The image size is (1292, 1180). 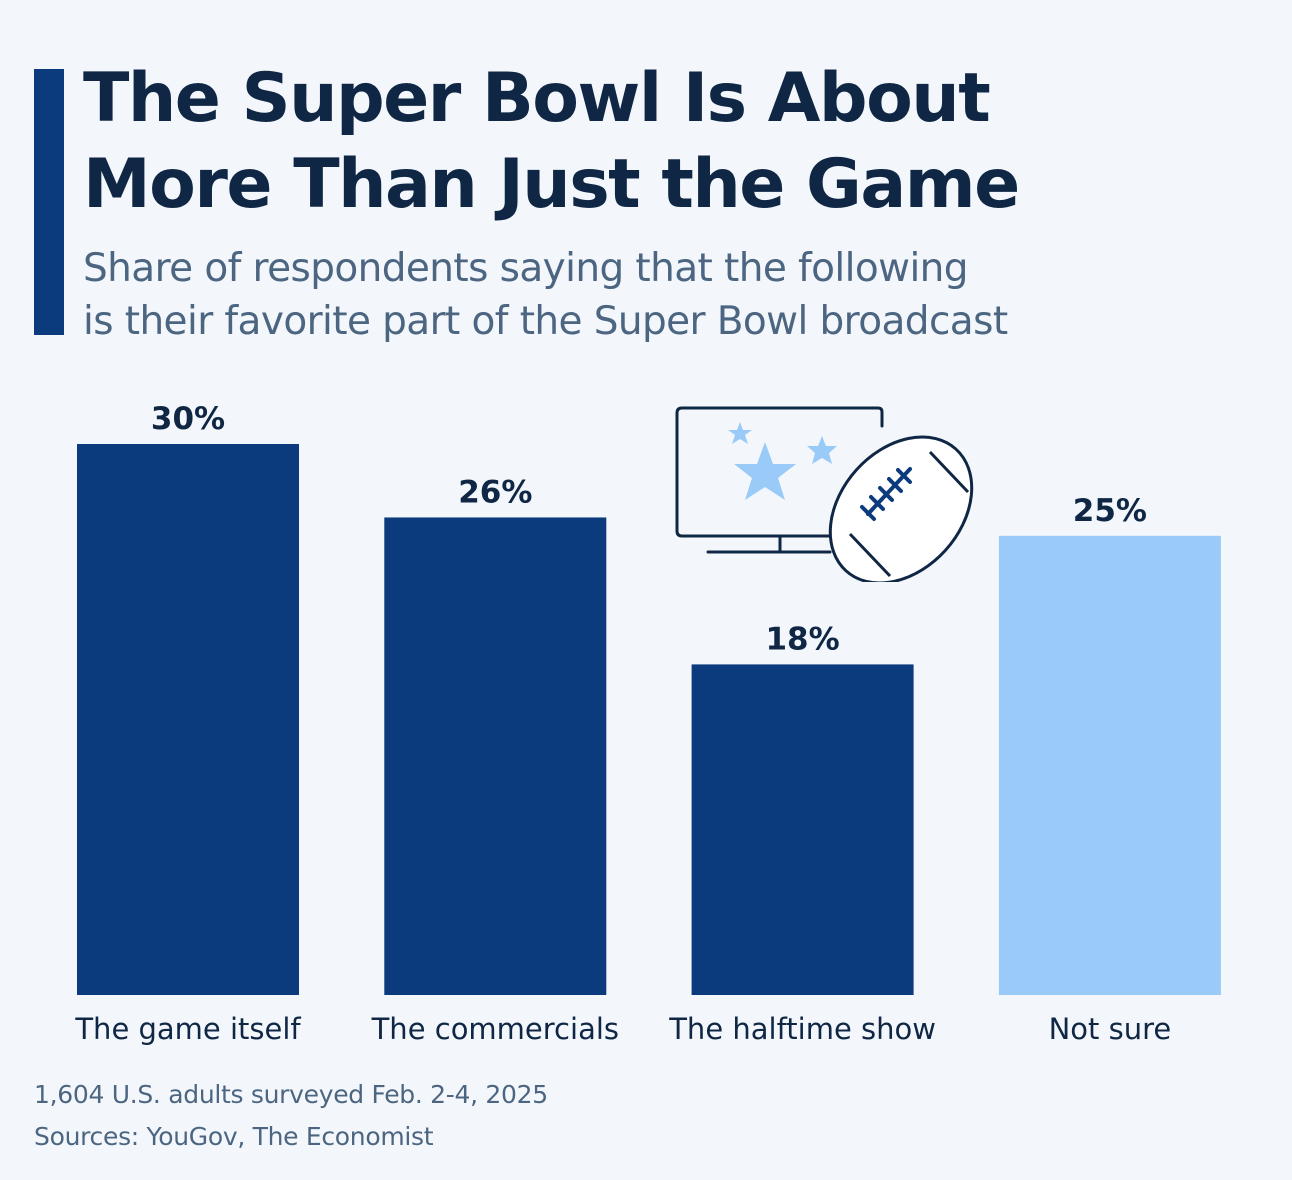 I want to click on value-label-1: 26%, so click(x=495, y=492).